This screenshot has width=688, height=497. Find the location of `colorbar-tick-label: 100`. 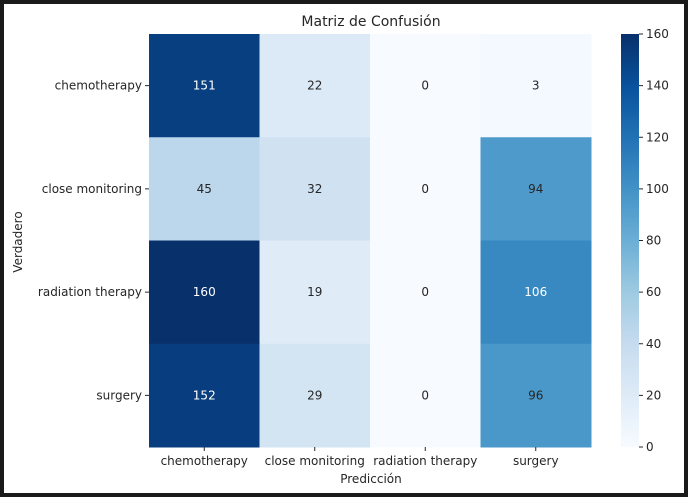

colorbar-tick-label: 100 is located at coordinates (657, 189).